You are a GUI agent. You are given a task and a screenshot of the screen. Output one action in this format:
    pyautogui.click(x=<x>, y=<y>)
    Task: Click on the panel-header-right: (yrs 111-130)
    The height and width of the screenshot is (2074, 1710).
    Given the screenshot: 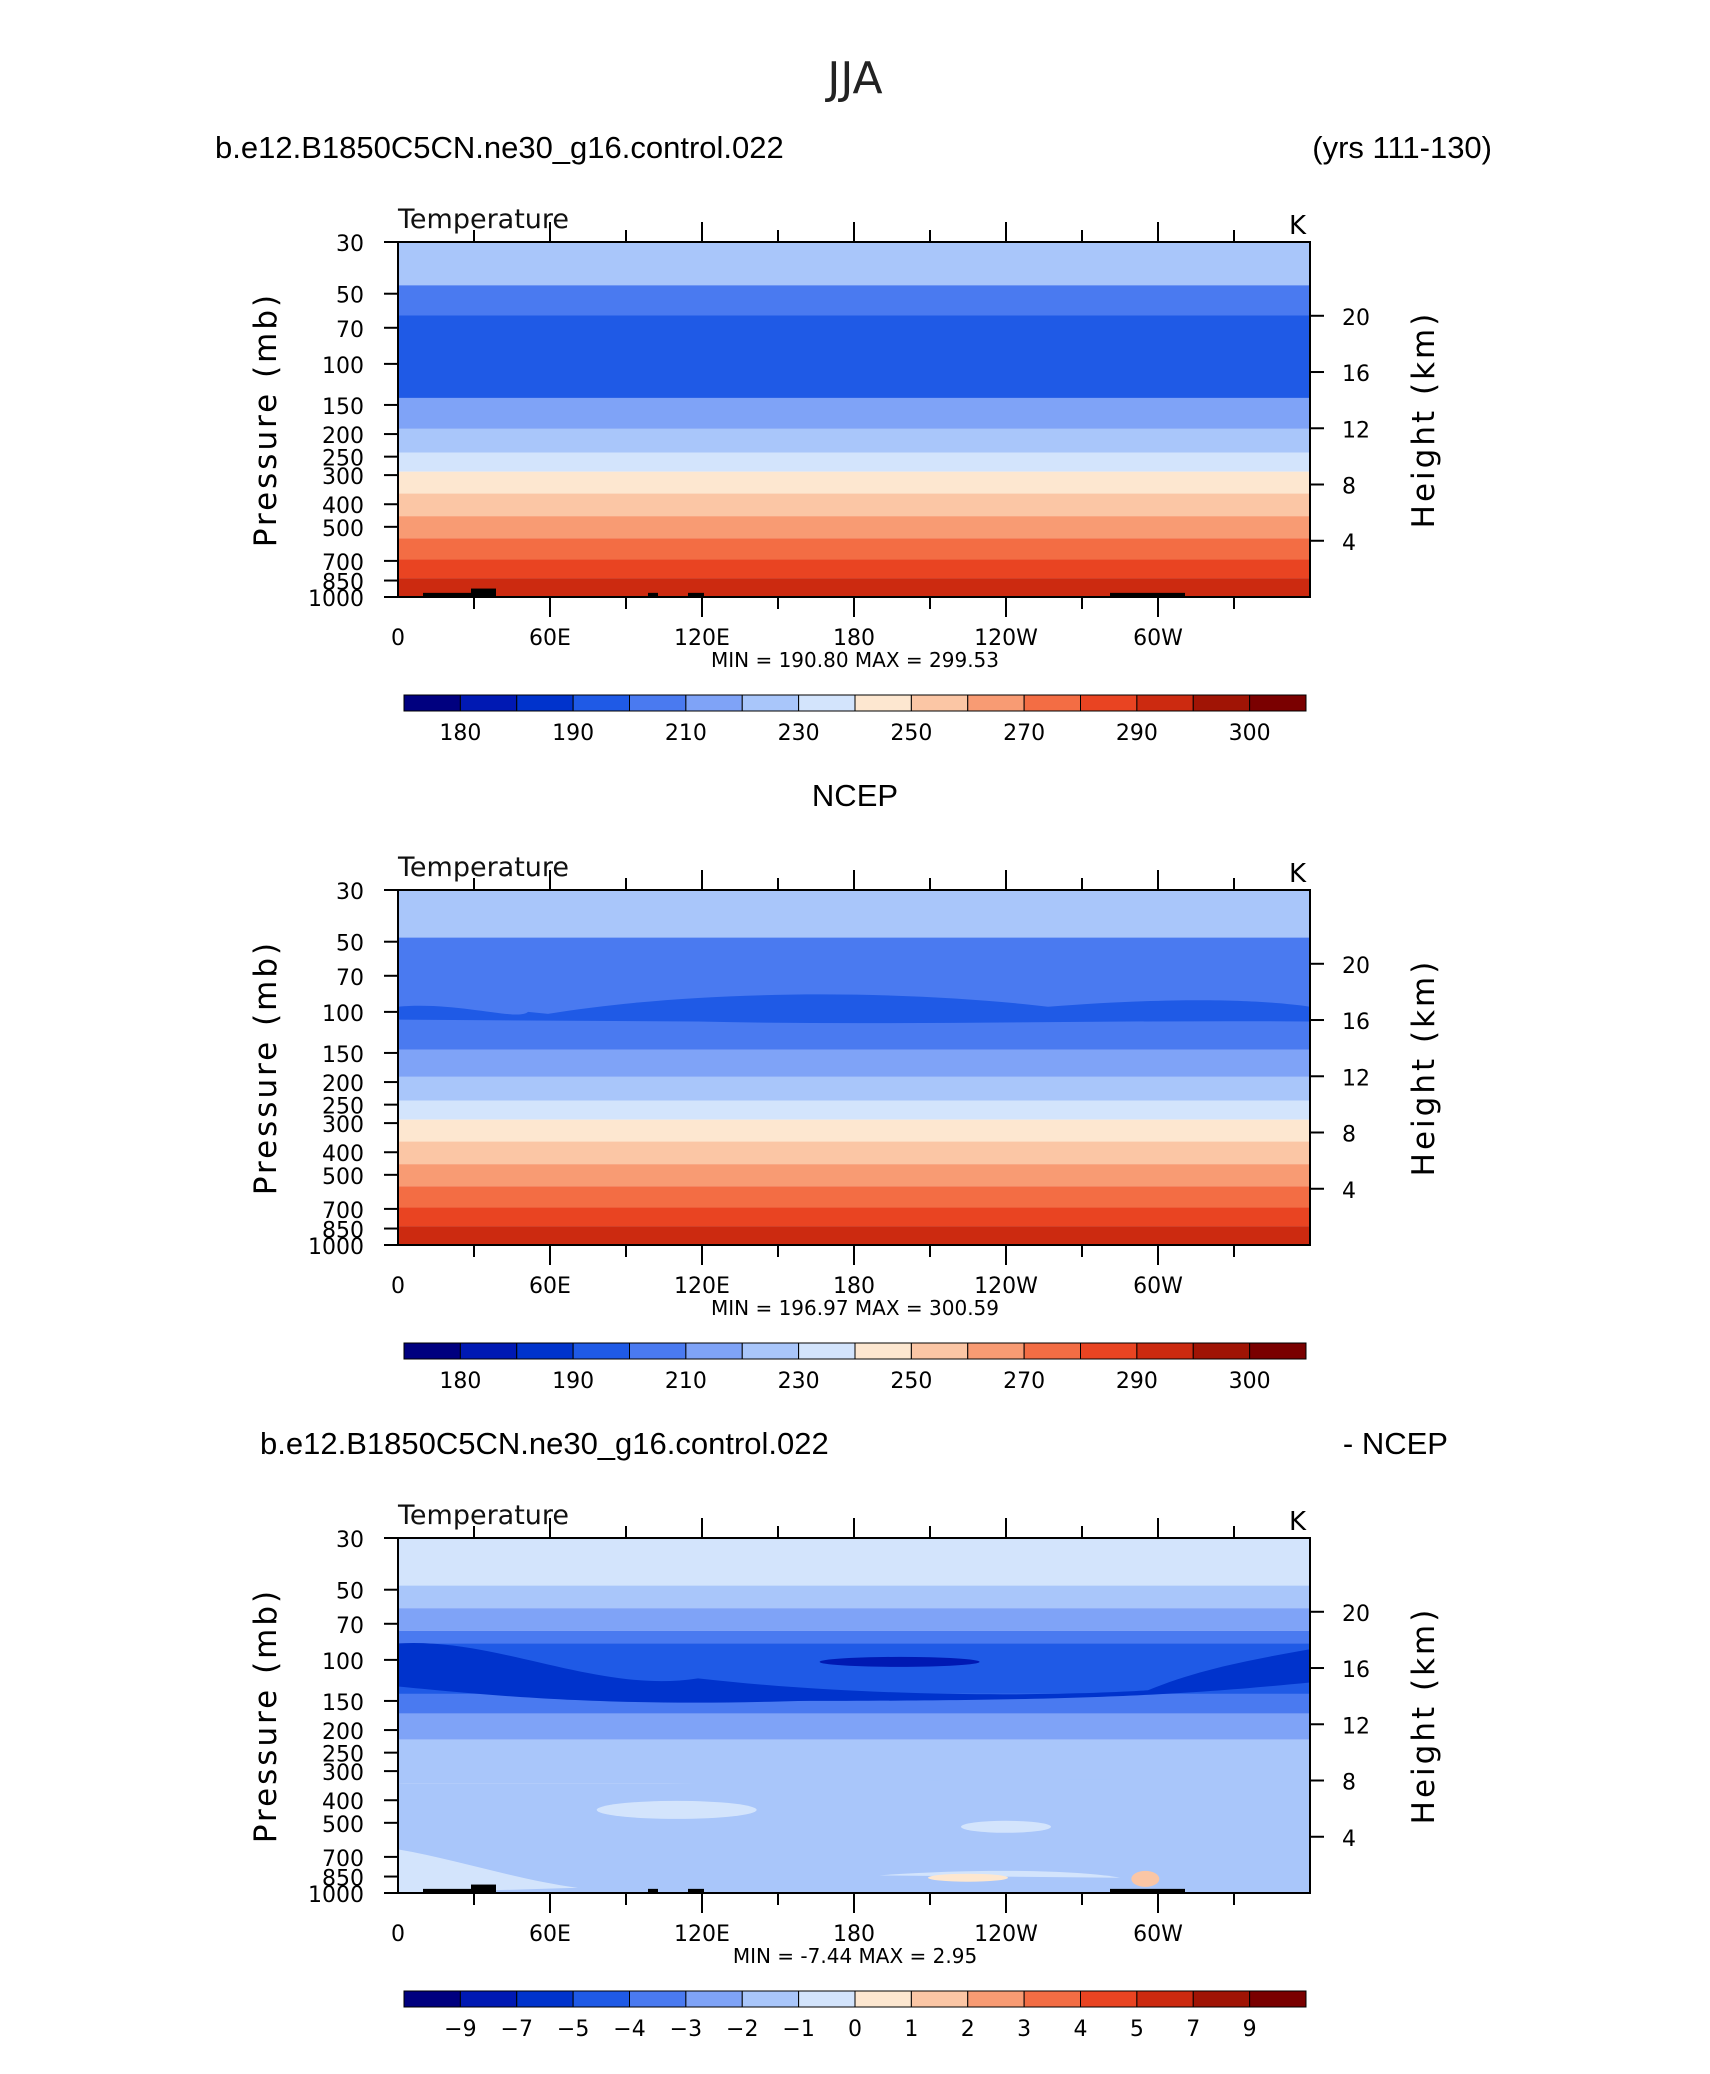 What is the action you would take?
    pyautogui.click(x=1402, y=147)
    